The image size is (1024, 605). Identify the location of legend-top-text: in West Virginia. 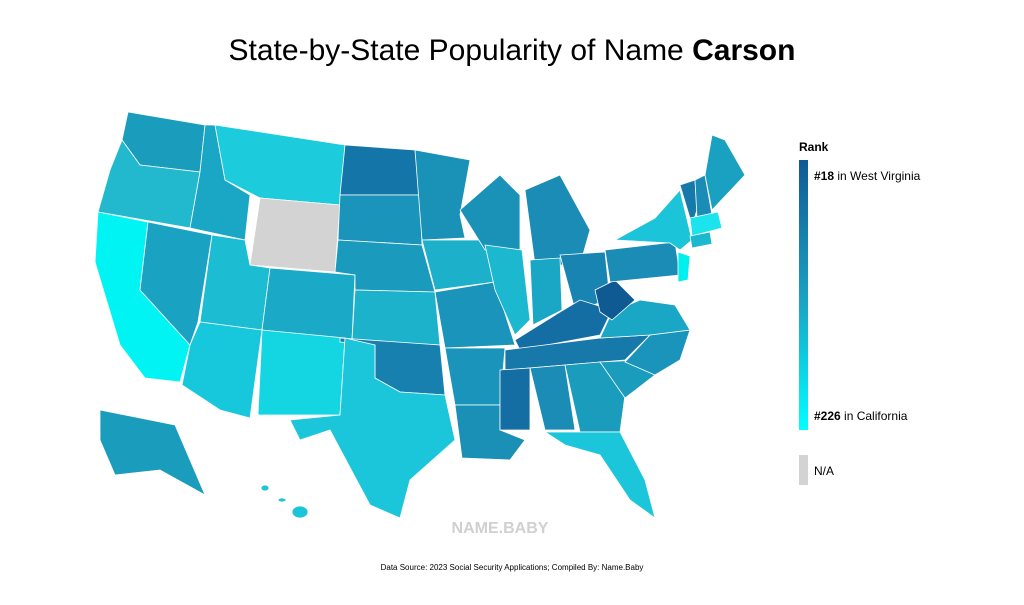
(878, 176).